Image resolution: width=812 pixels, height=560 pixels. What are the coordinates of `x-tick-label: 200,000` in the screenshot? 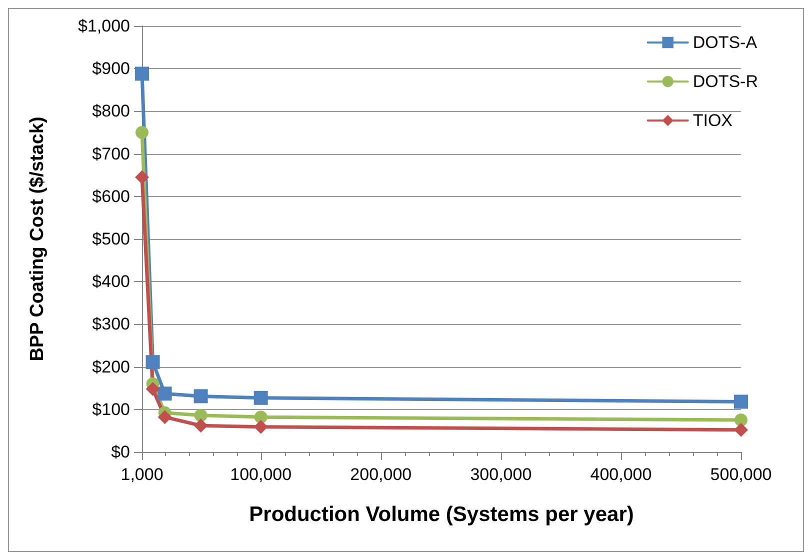 It's located at (381, 474).